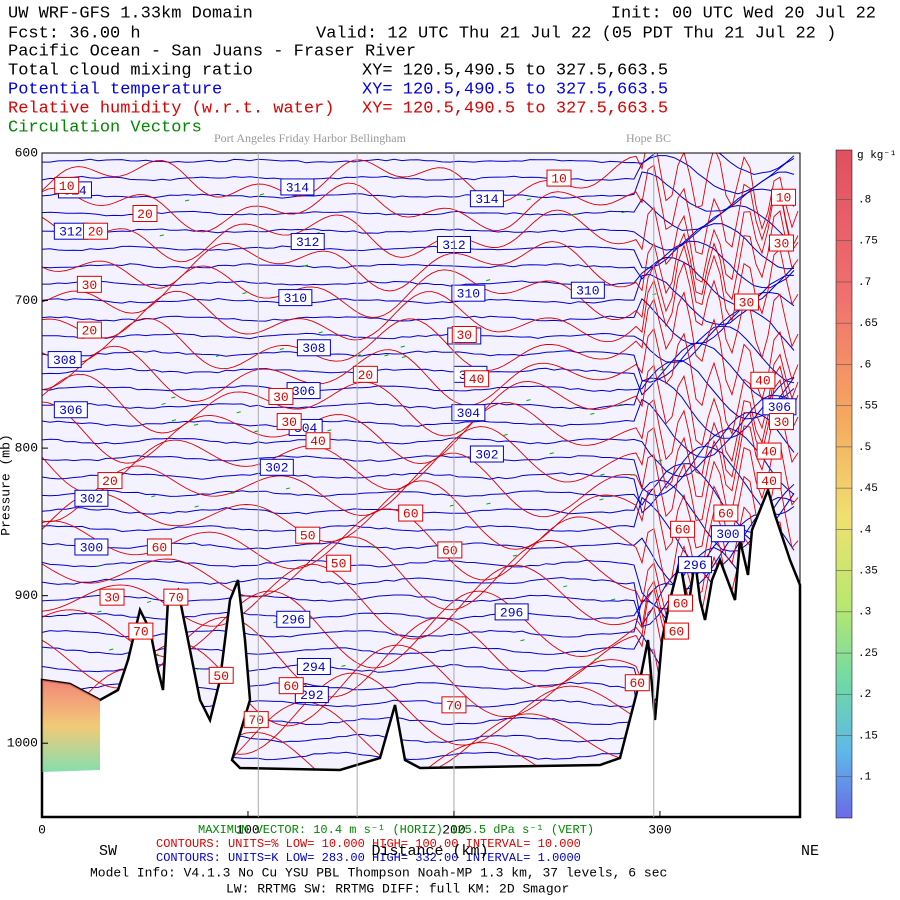 This screenshot has width=900, height=900. What do you see at coordinates (648, 138) in the screenshot?
I see `station-names: Hope BC` at bounding box center [648, 138].